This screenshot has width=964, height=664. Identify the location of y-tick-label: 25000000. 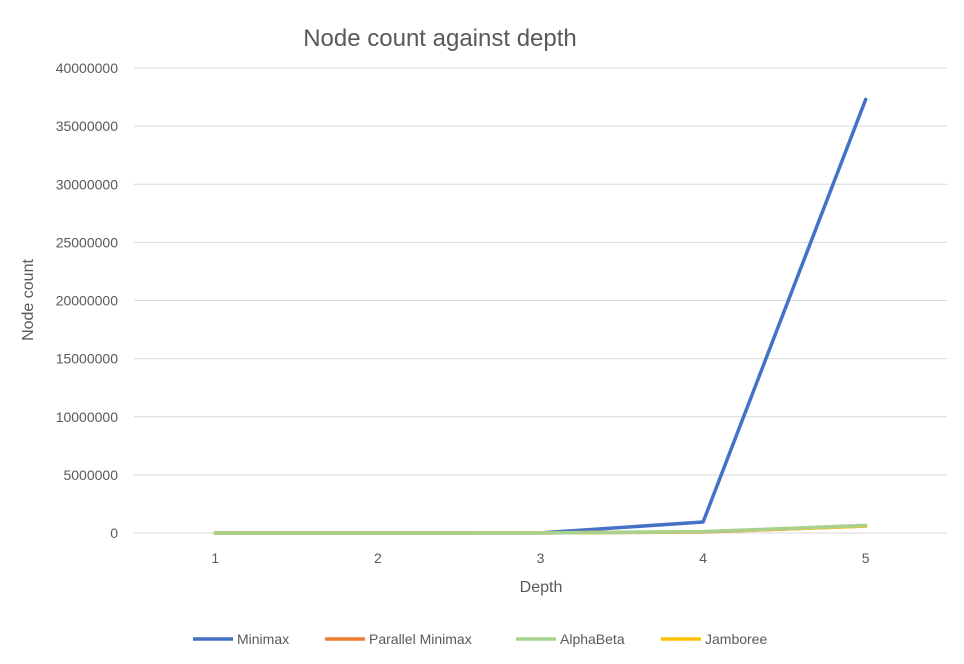
(87, 242).